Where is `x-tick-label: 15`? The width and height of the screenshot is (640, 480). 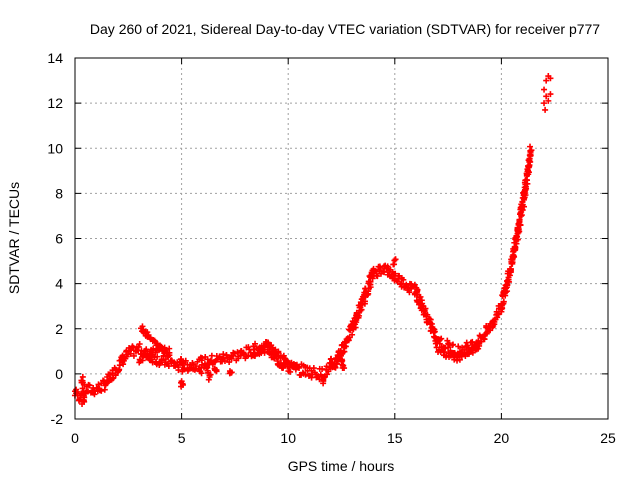 x-tick-label: 15 is located at coordinates (395, 438).